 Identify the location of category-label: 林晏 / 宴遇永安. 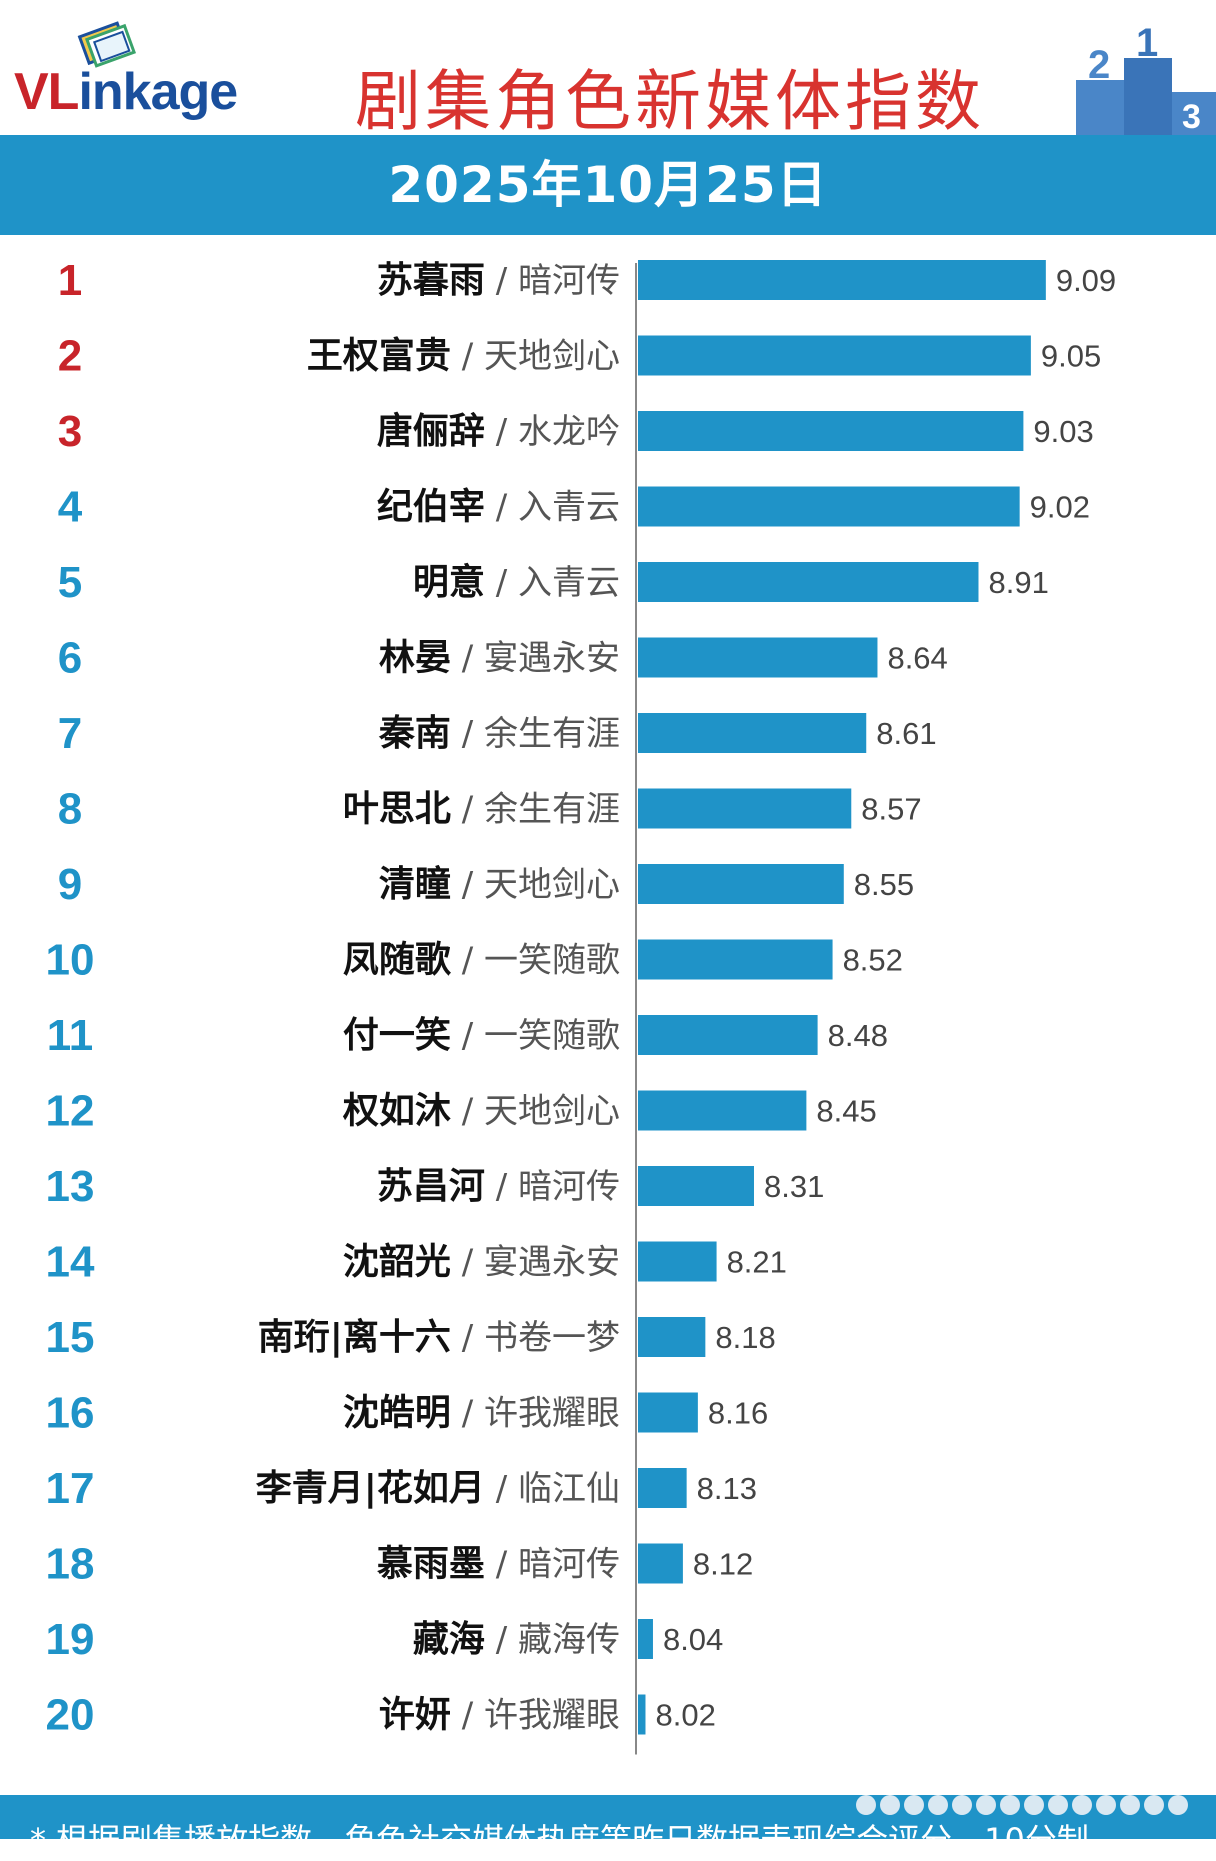
(499, 658).